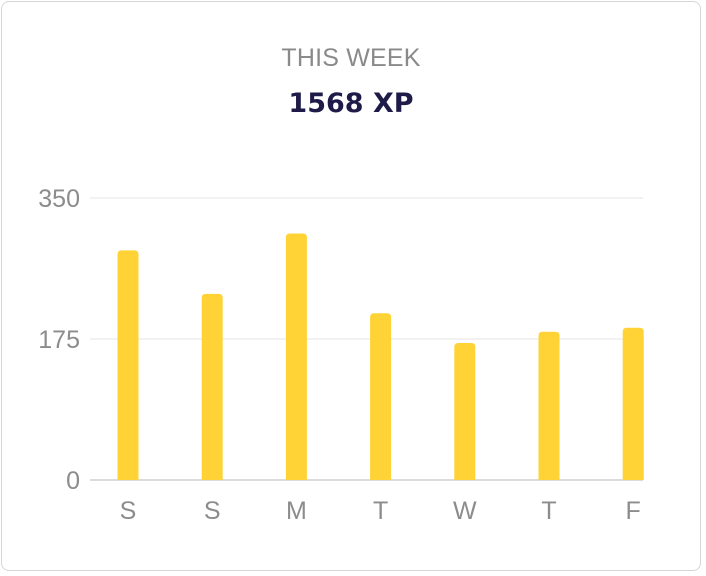  Describe the element at coordinates (351, 58) in the screenshot. I see `period-label: THIS WEEK` at that location.